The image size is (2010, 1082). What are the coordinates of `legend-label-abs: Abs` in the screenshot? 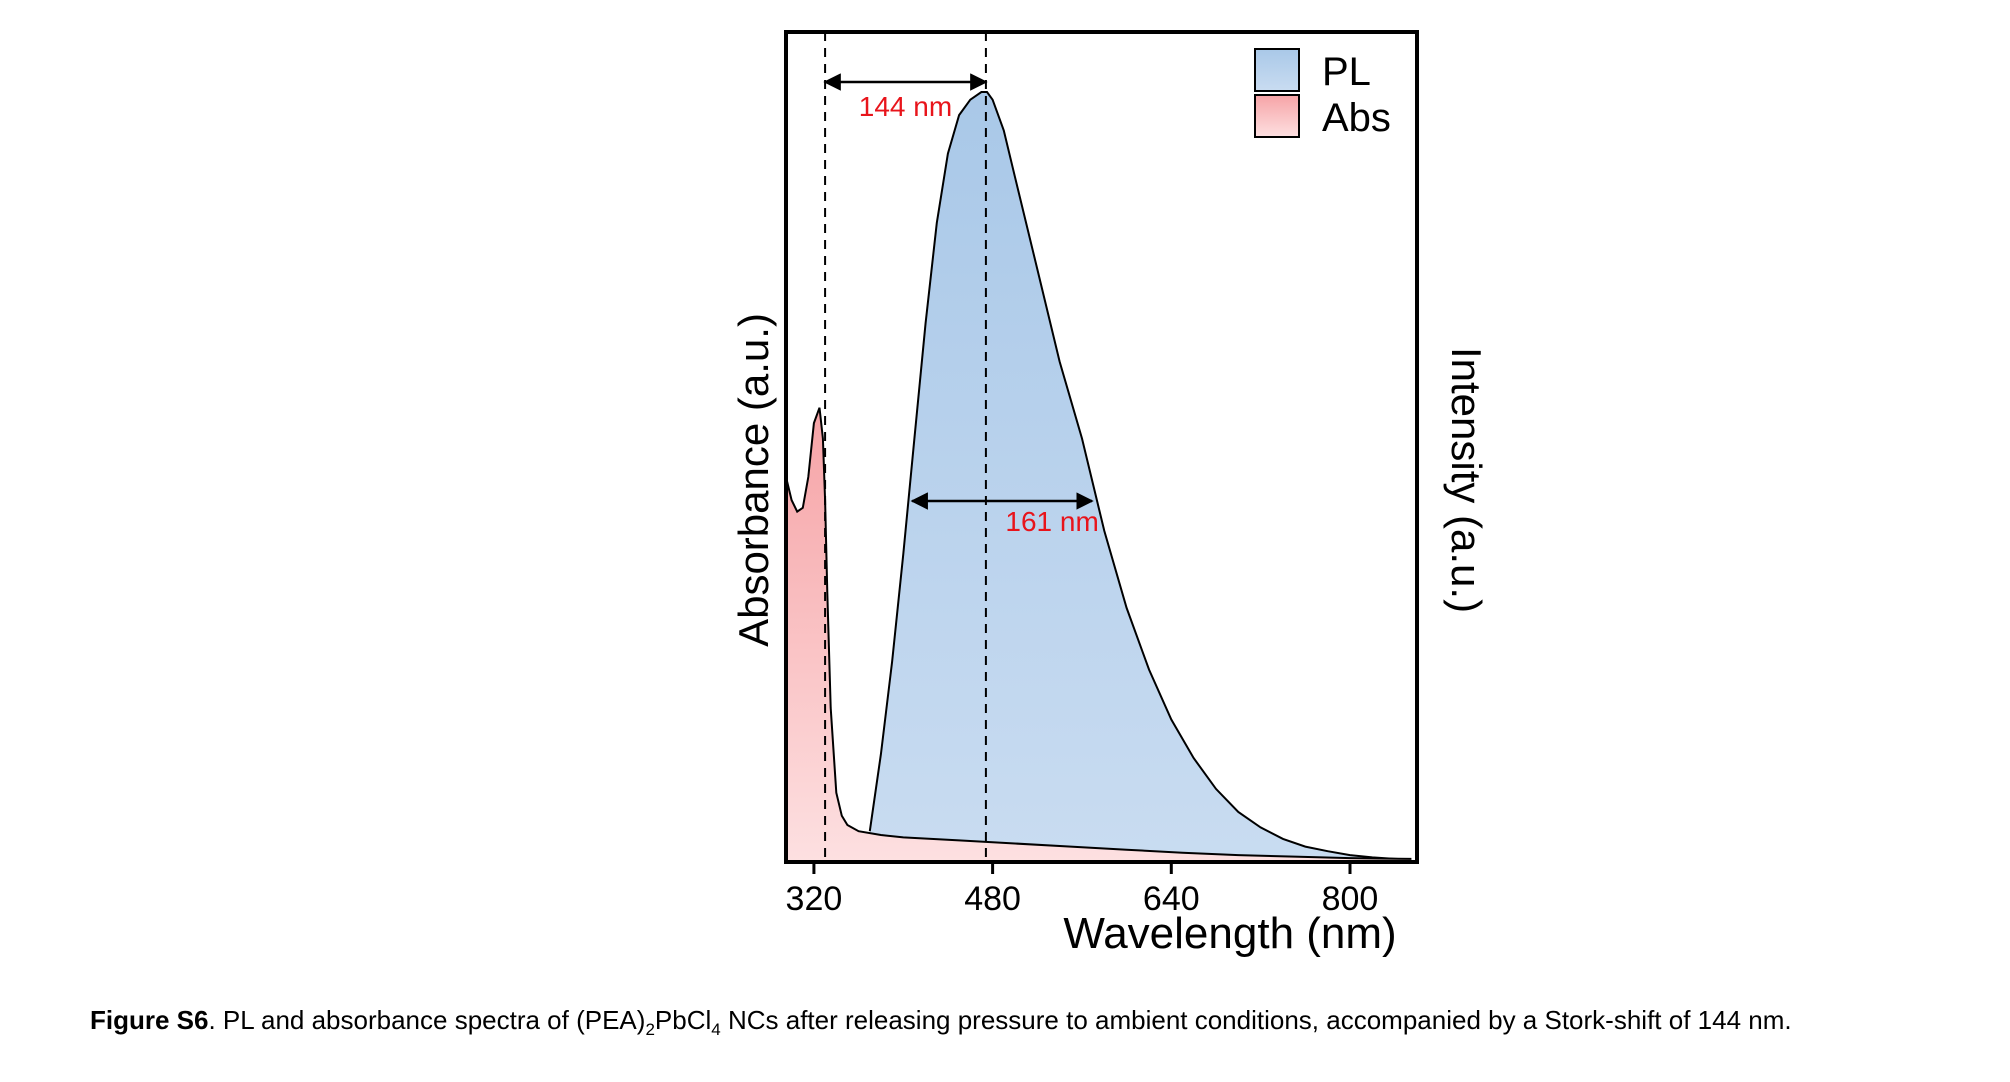 It's located at (1356, 118).